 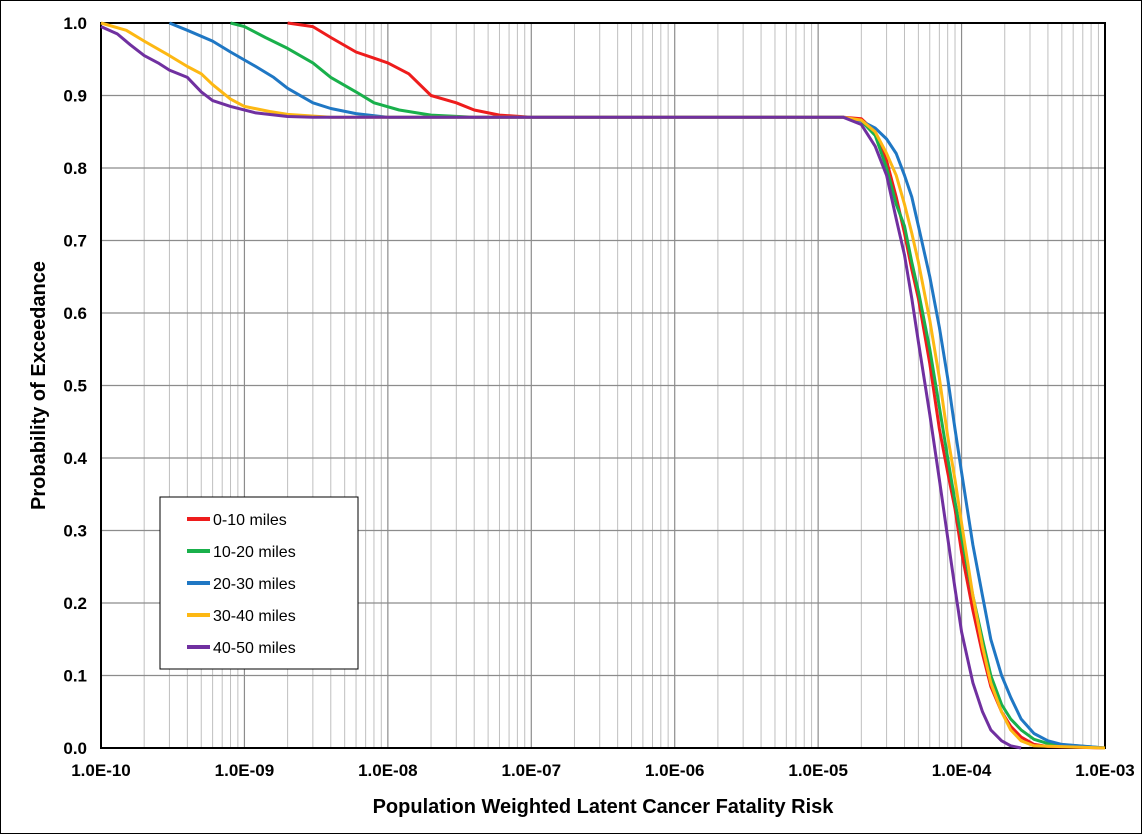 What do you see at coordinates (254, 616) in the screenshot?
I see `legend-label: 30-40 miles` at bounding box center [254, 616].